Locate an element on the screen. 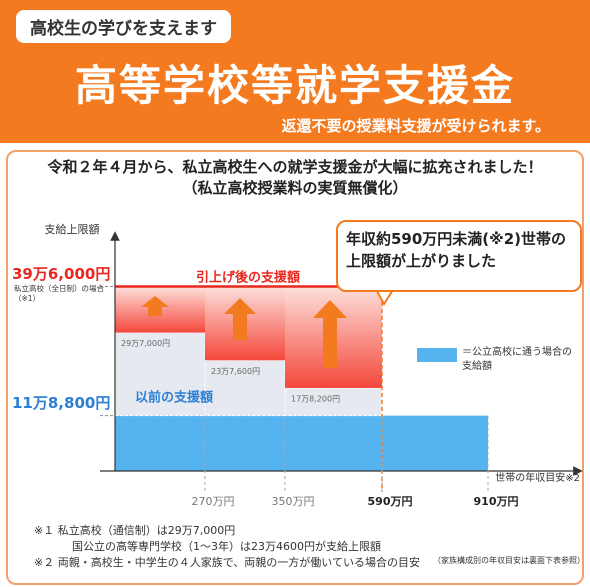  x-tick-label: 270万円 is located at coordinates (213, 501).